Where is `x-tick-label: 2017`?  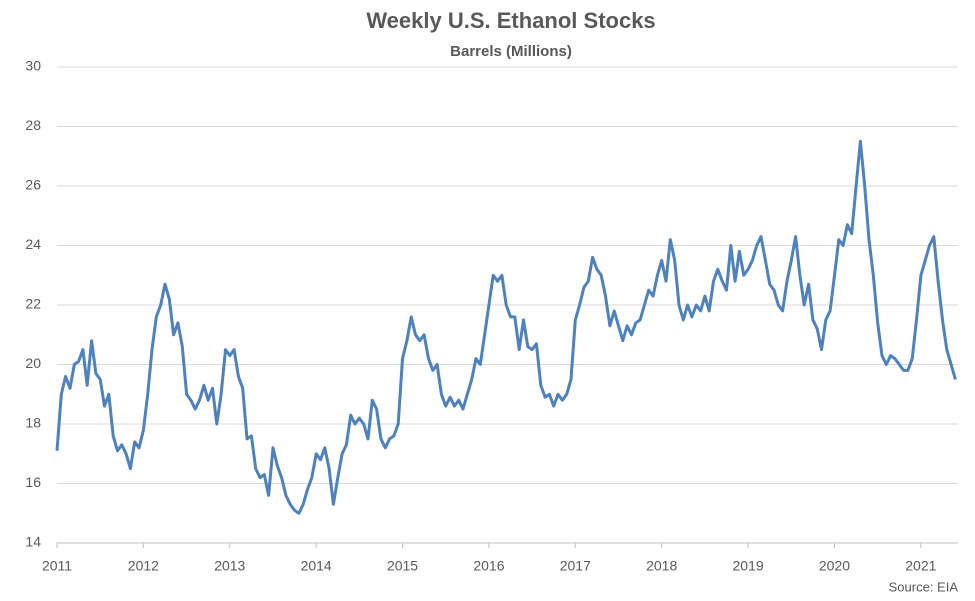
x-tick-label: 2017 is located at coordinates (575, 566).